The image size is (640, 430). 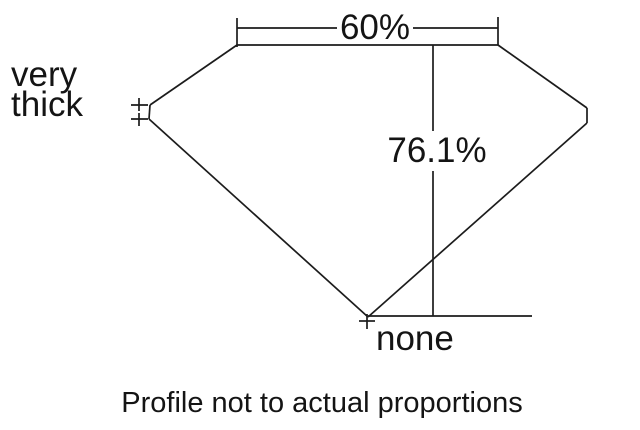 I want to click on girdle-top-tick-icon, so click(x=139, y=104).